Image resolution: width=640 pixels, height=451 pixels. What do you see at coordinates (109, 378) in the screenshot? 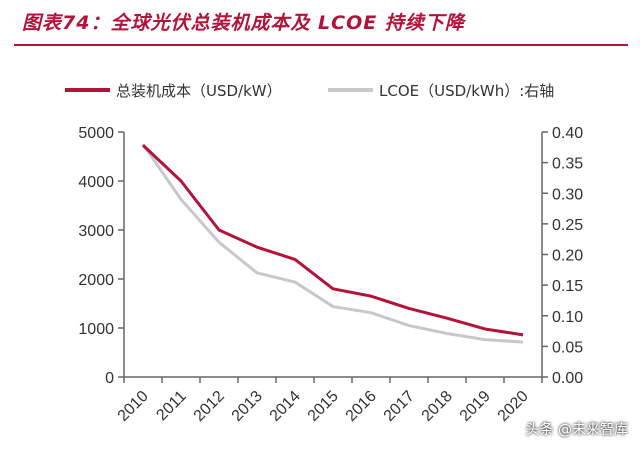
I see `y-tick-left-label: 0` at bounding box center [109, 378].